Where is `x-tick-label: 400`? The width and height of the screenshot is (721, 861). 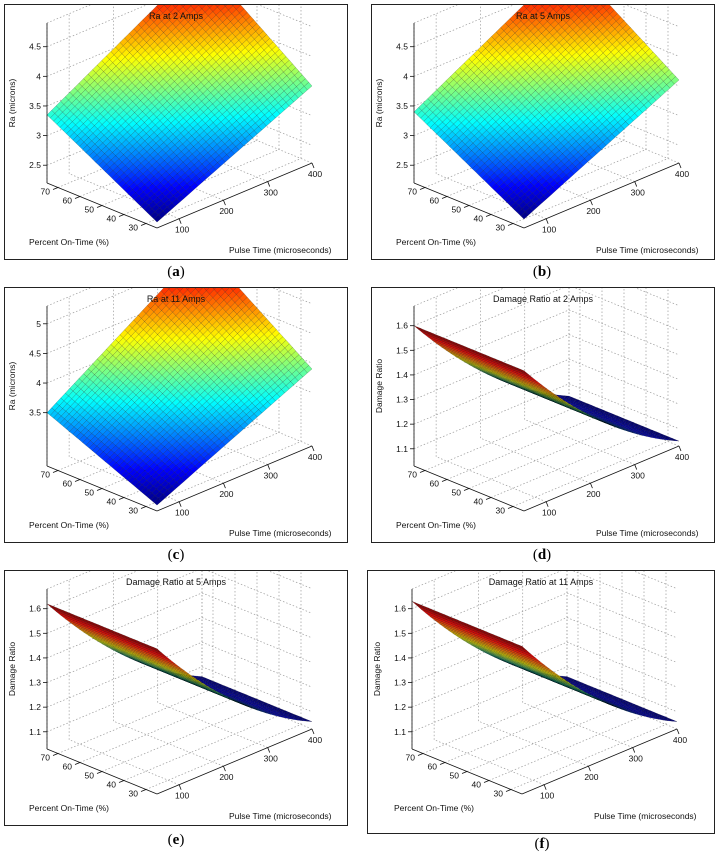
x-tick-label: 400 is located at coordinates (315, 174).